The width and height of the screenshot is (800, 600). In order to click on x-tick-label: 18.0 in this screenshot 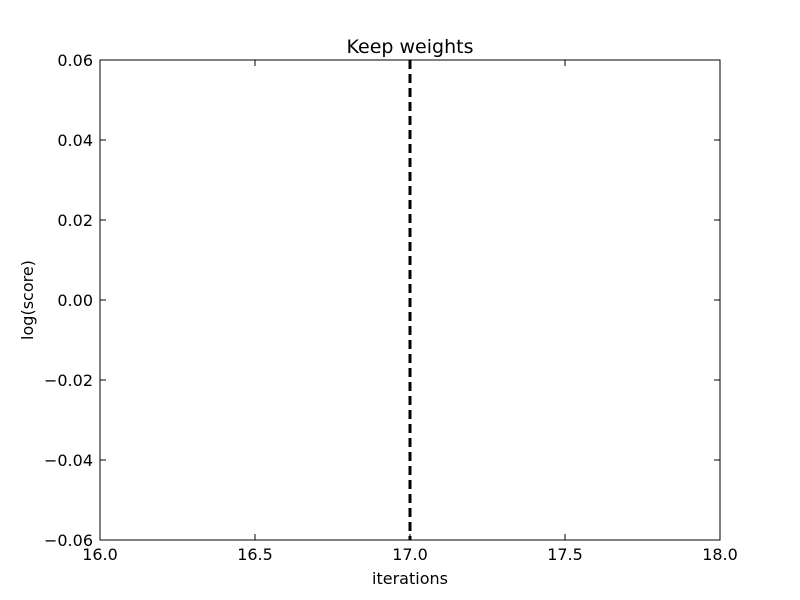, I will do `click(720, 554)`.